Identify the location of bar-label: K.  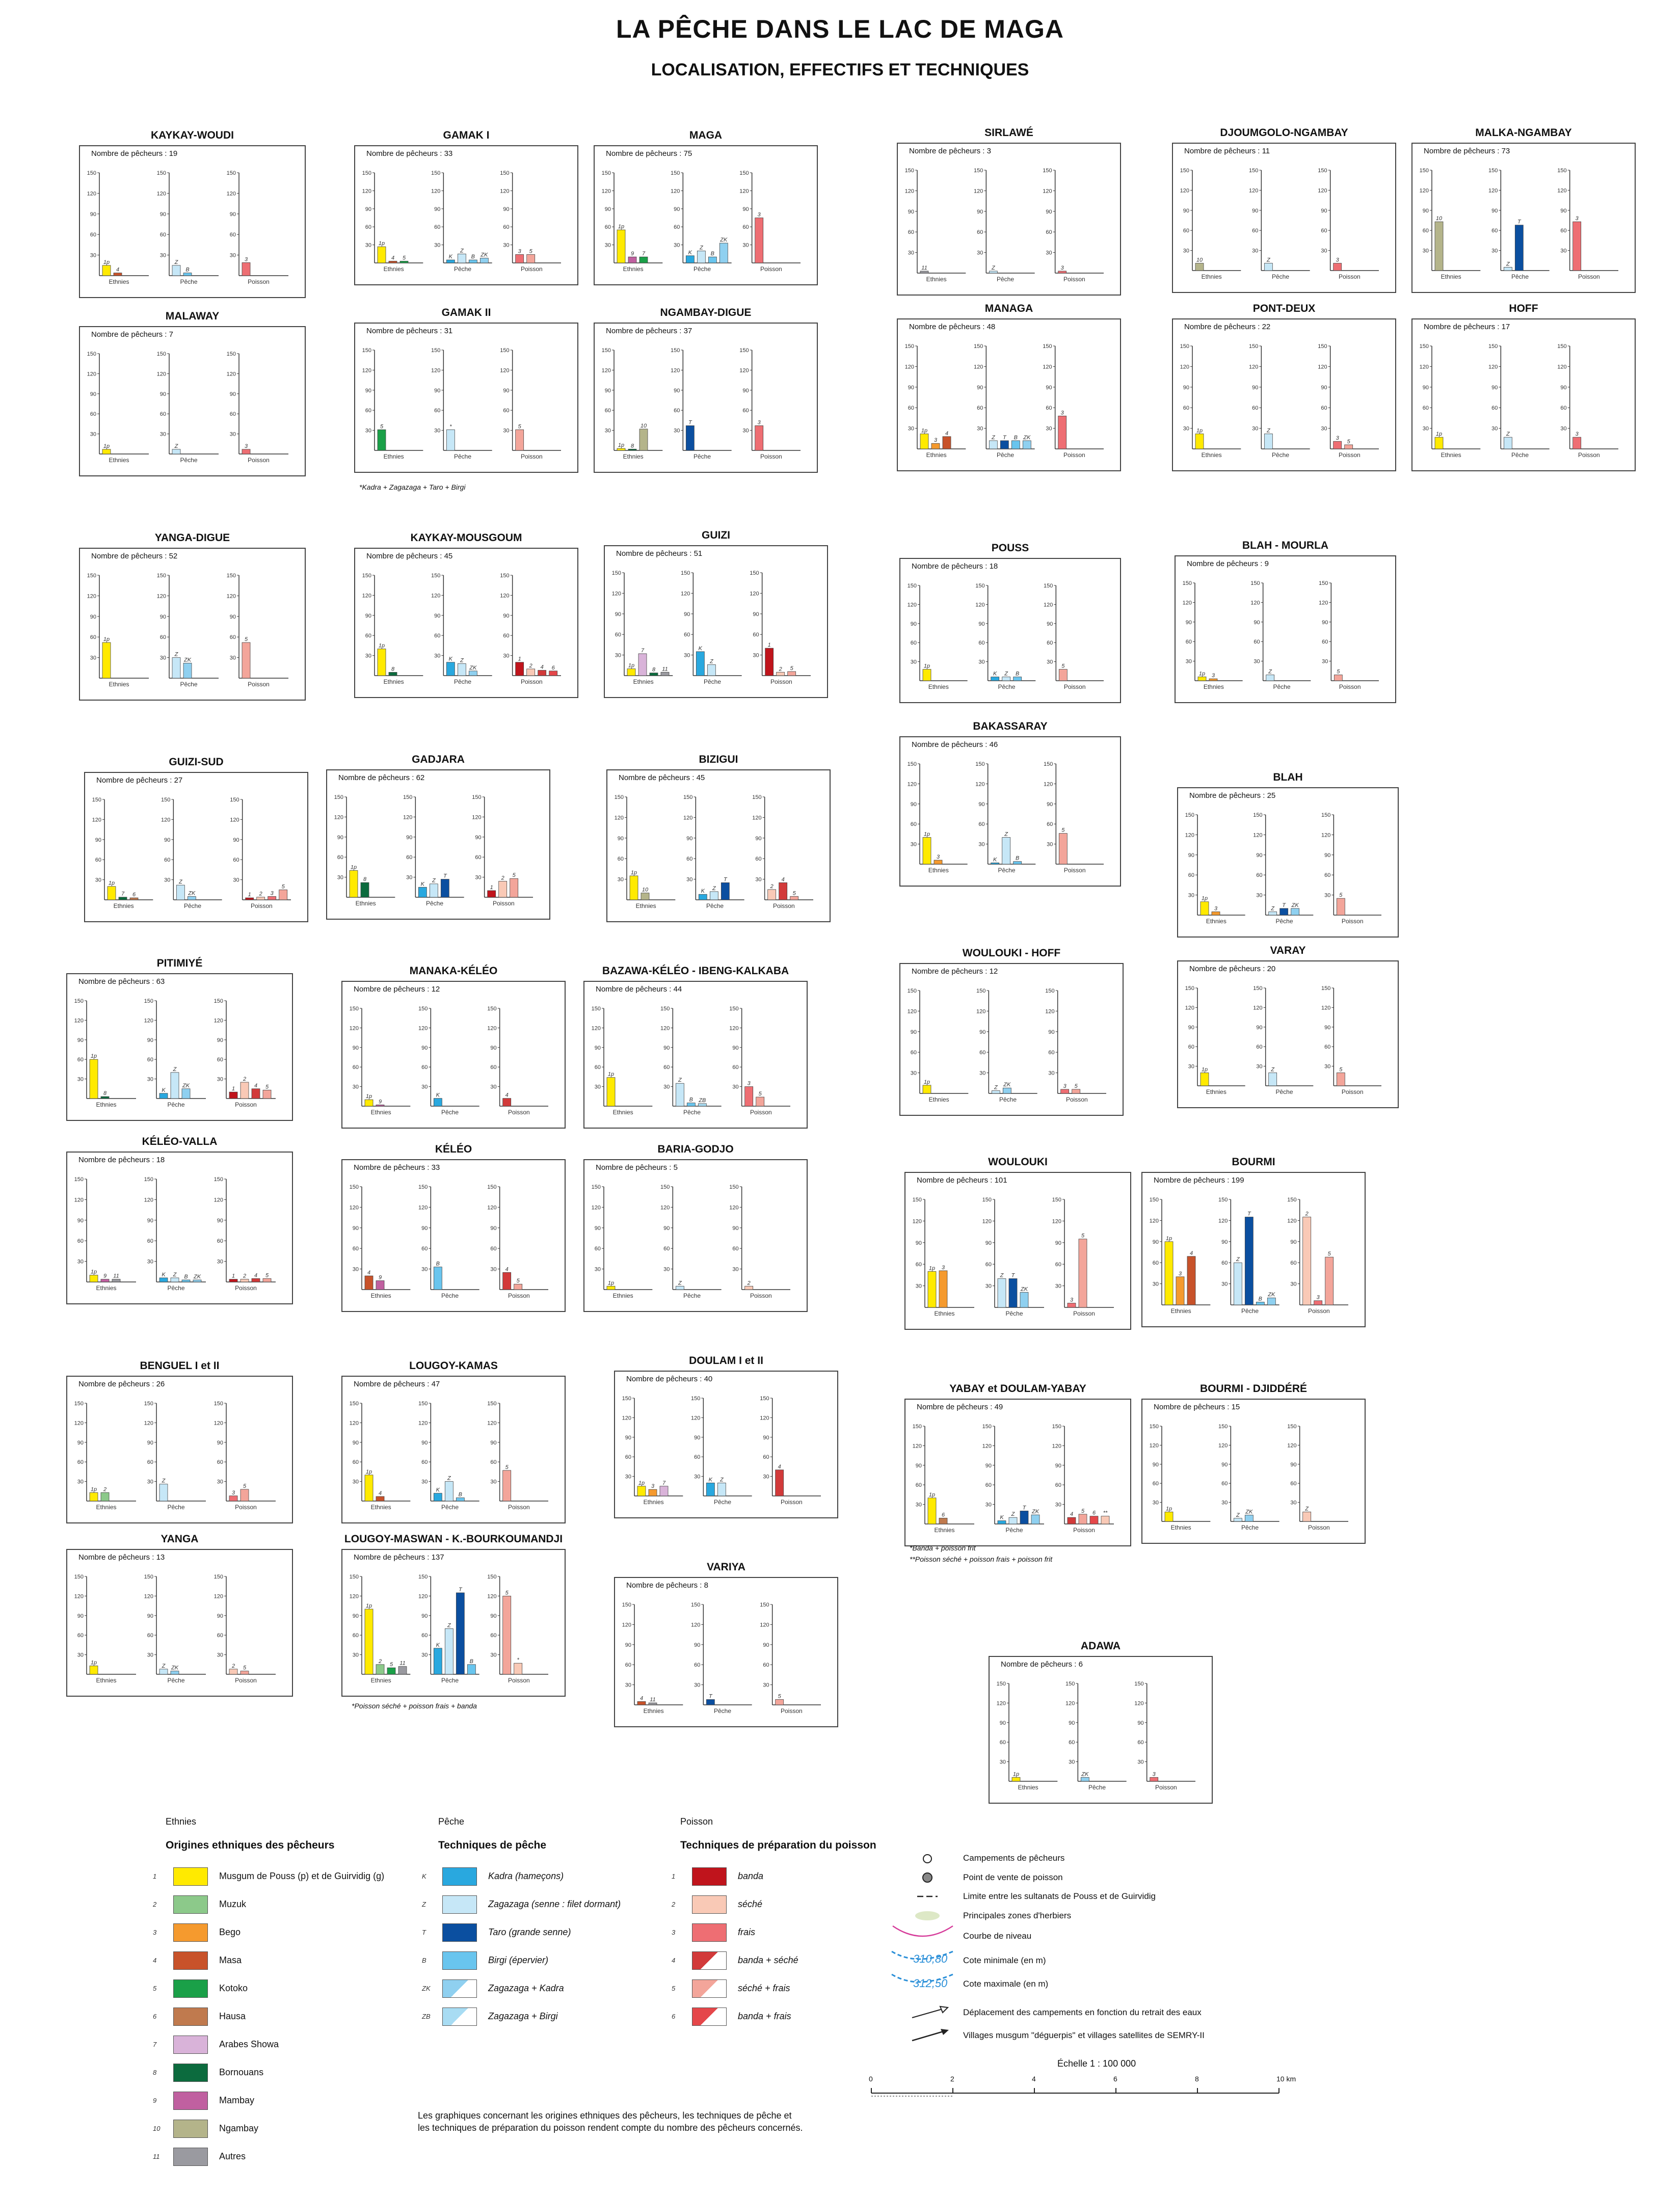
(423, 884).